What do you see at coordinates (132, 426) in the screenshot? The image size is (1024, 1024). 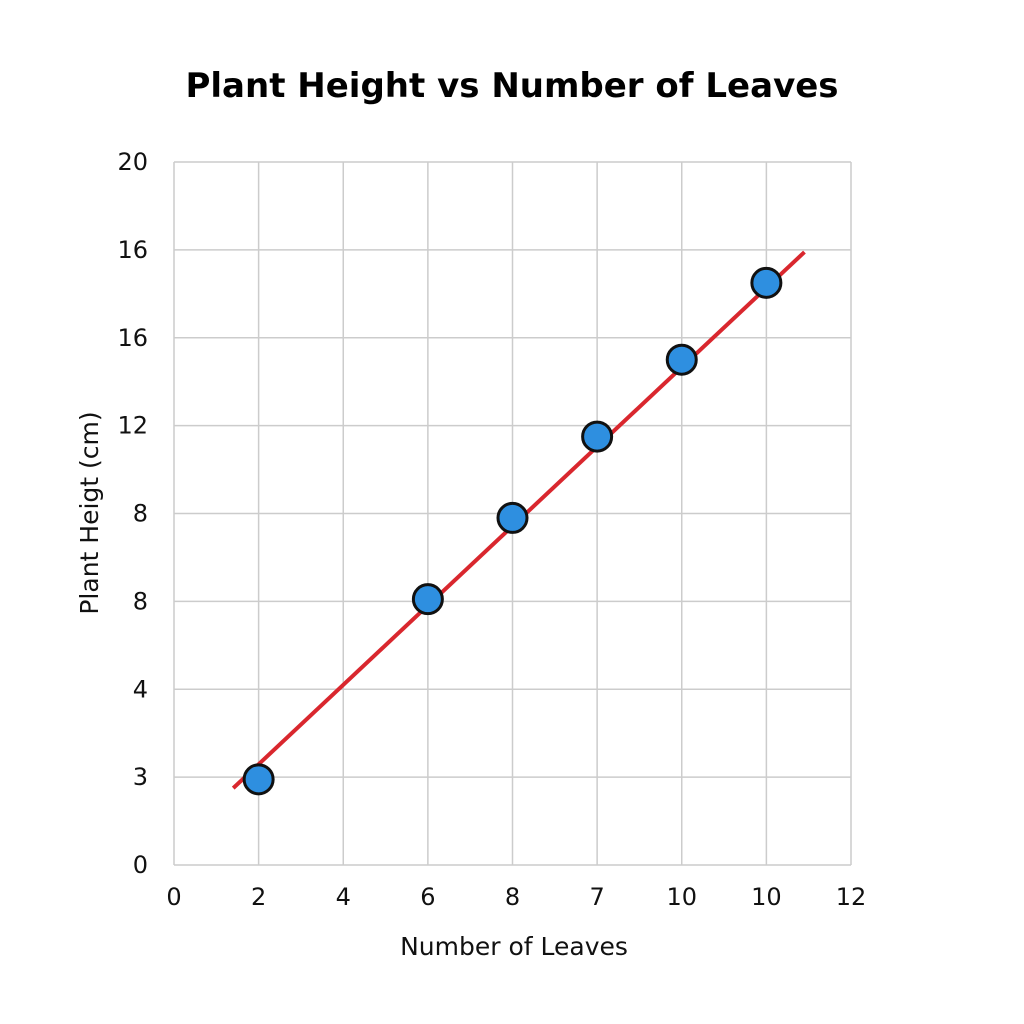 I see `y-tick-label: 12` at bounding box center [132, 426].